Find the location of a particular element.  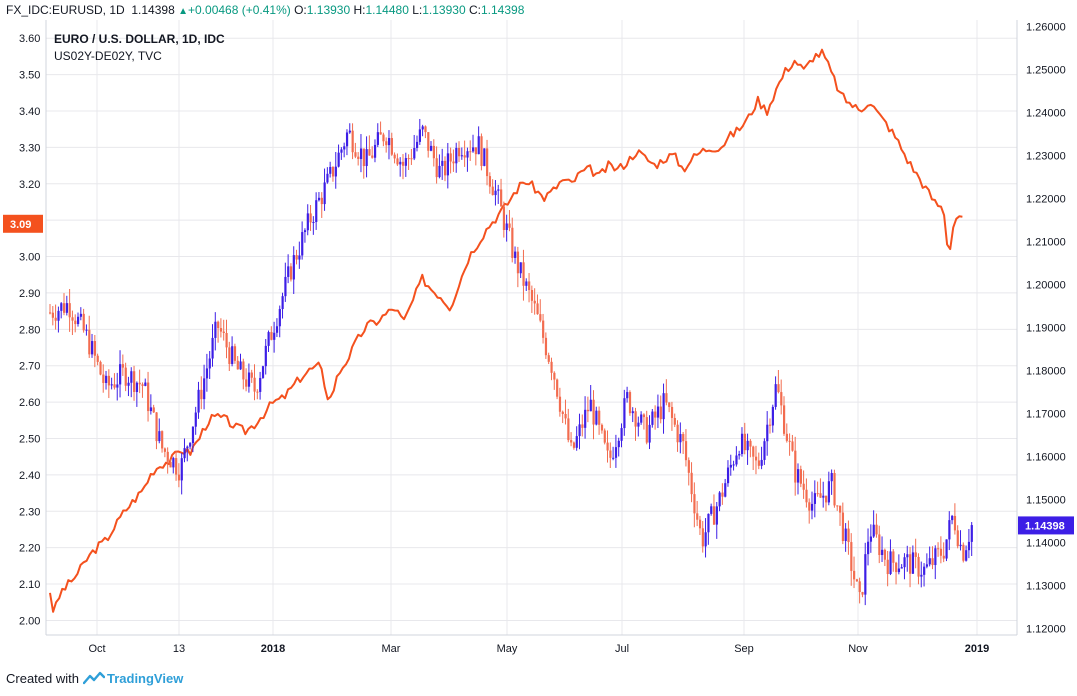

left-axis-tick: 3.00 is located at coordinates (29, 258).